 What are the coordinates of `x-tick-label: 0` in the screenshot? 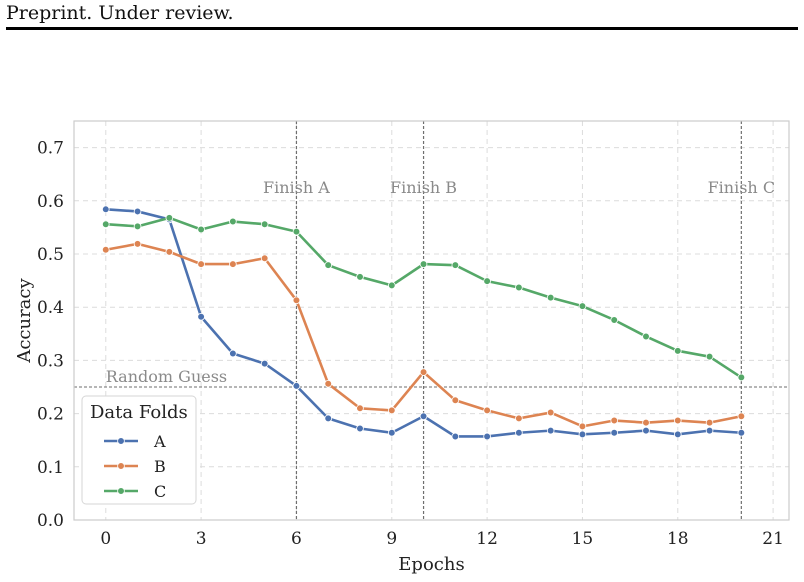 It's located at (105, 539).